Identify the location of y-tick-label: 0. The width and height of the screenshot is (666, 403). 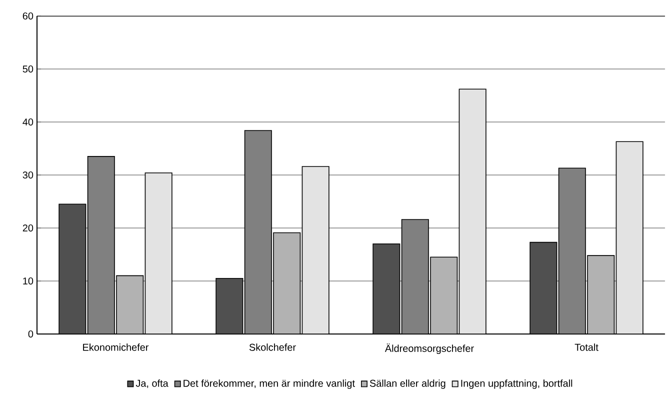
(31, 334).